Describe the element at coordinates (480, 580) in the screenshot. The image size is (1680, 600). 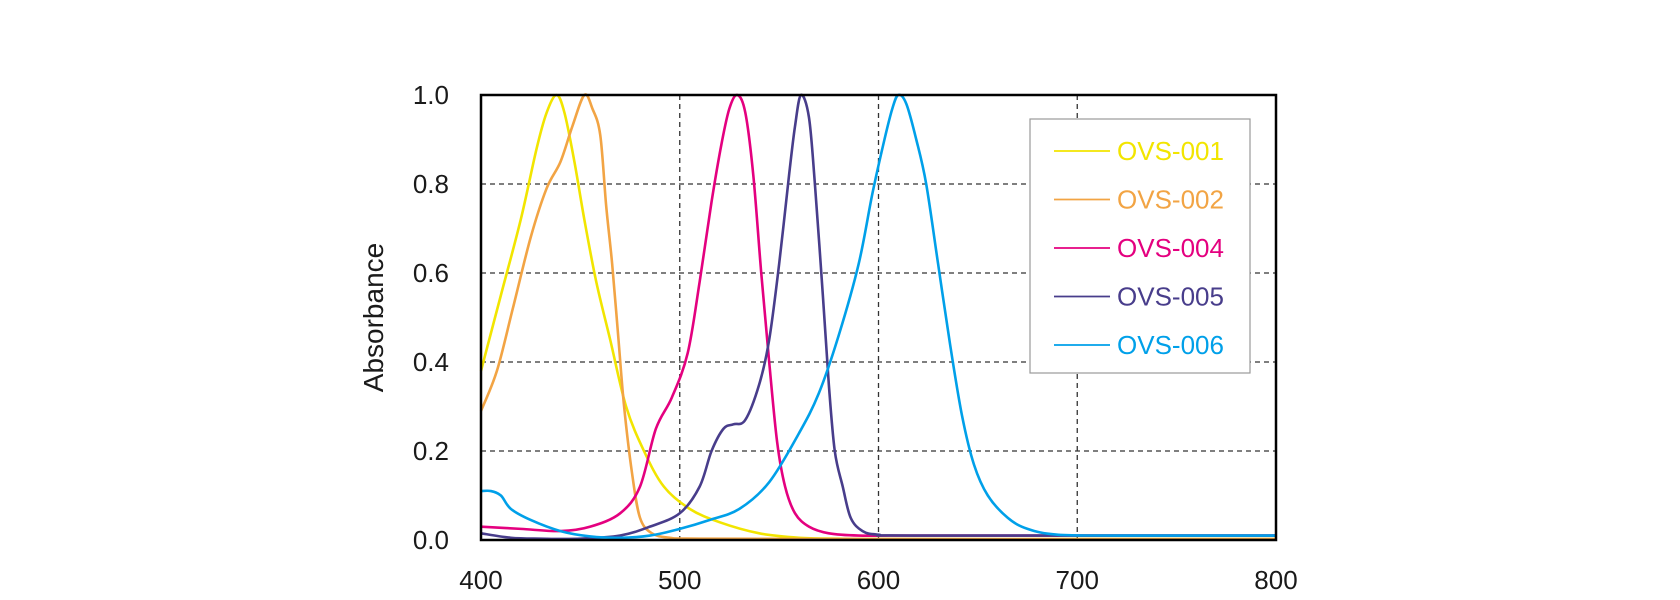
I see `x-tick-label: 400` at that location.